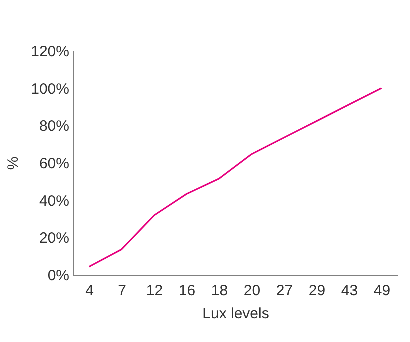 This screenshot has height=342, width=410. What do you see at coordinates (50, 89) in the screenshot?
I see `y-tick-label: 100%` at bounding box center [50, 89].